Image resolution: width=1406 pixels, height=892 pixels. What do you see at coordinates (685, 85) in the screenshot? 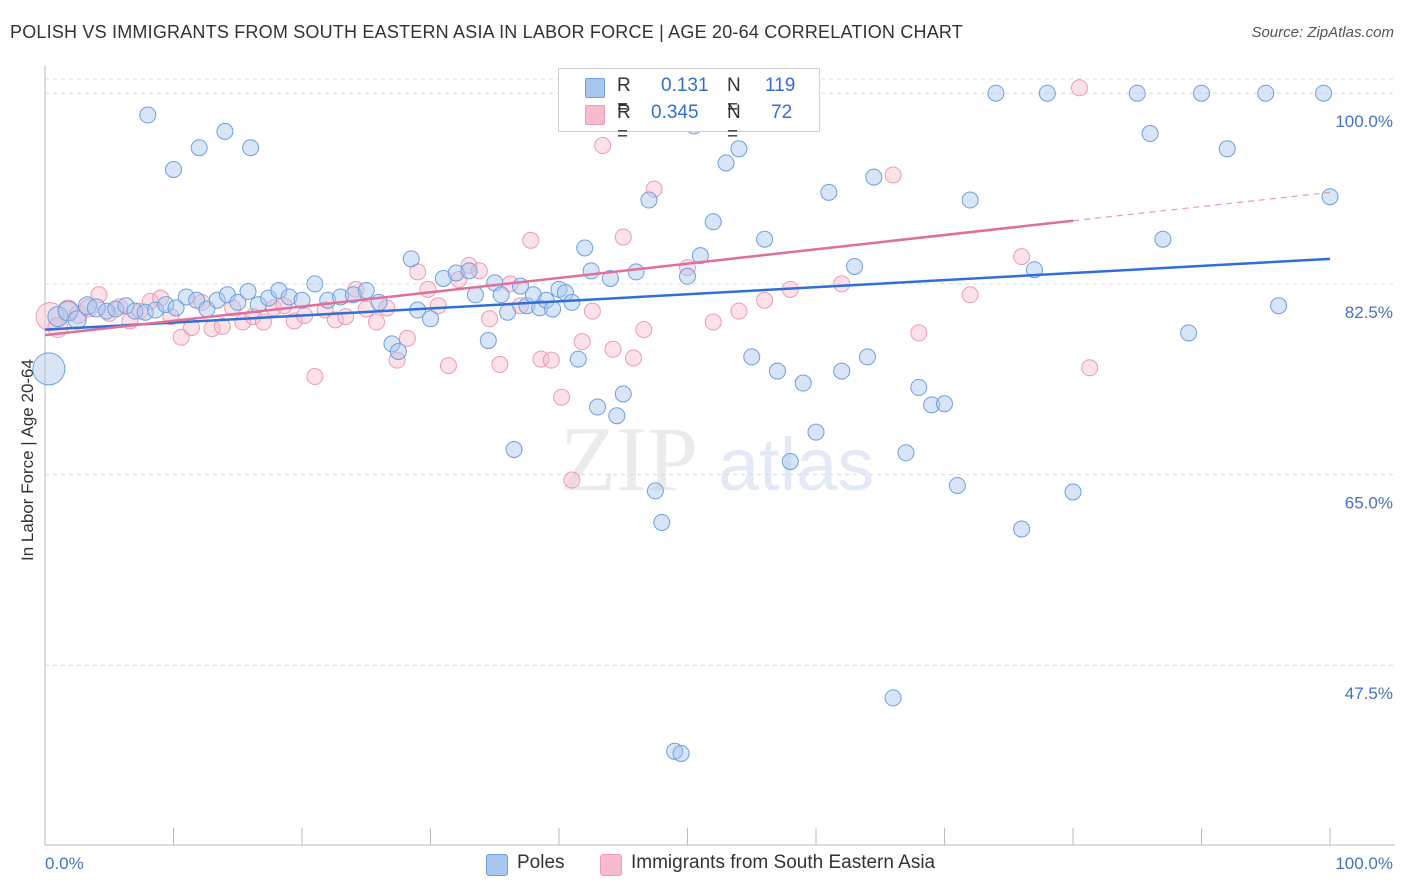
I see `legend-r-value: 0.131` at bounding box center [685, 85].